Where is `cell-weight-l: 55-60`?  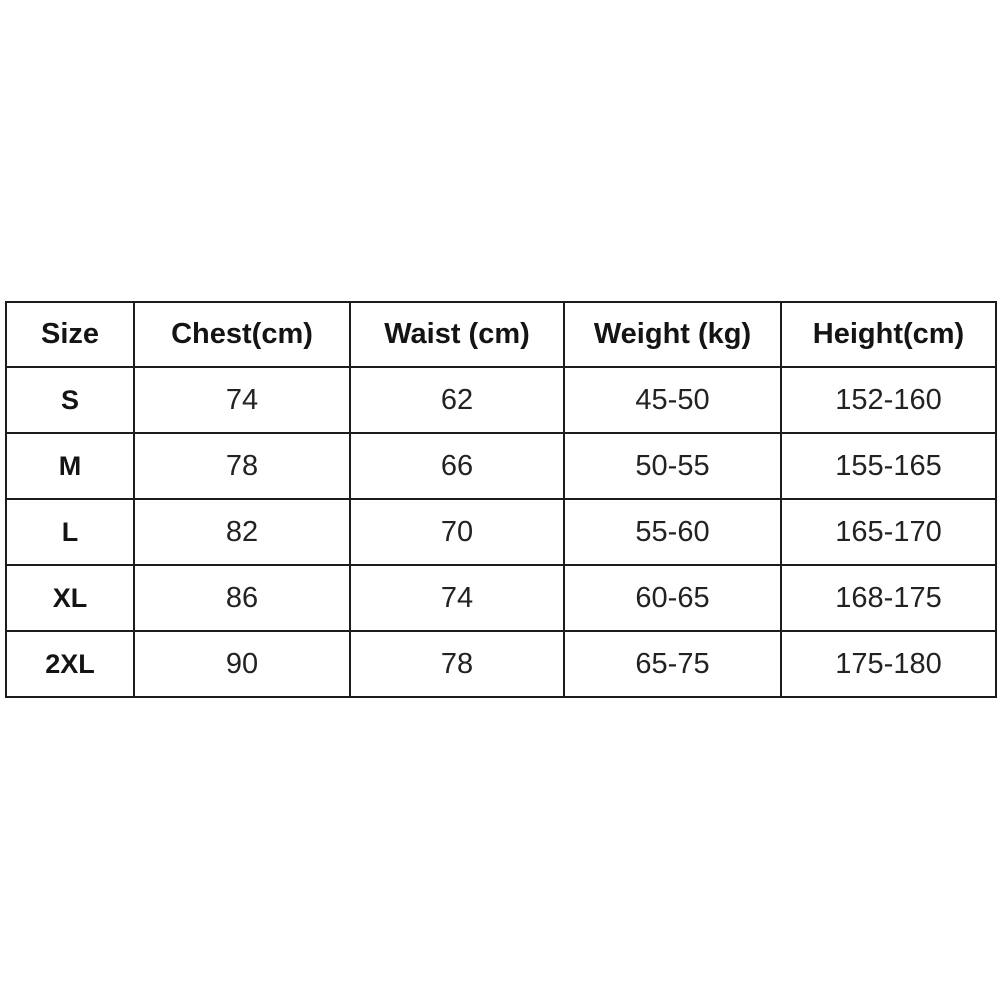
cell-weight-l: 55-60 is located at coordinates (672, 532).